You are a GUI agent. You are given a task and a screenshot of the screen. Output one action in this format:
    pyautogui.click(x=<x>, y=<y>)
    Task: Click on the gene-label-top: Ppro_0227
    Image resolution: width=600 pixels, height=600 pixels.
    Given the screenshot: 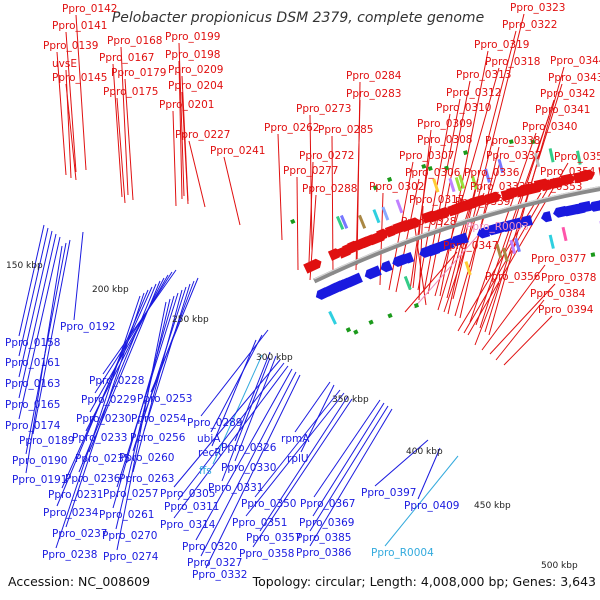 What is the action you would take?
    pyautogui.click(x=202, y=135)
    